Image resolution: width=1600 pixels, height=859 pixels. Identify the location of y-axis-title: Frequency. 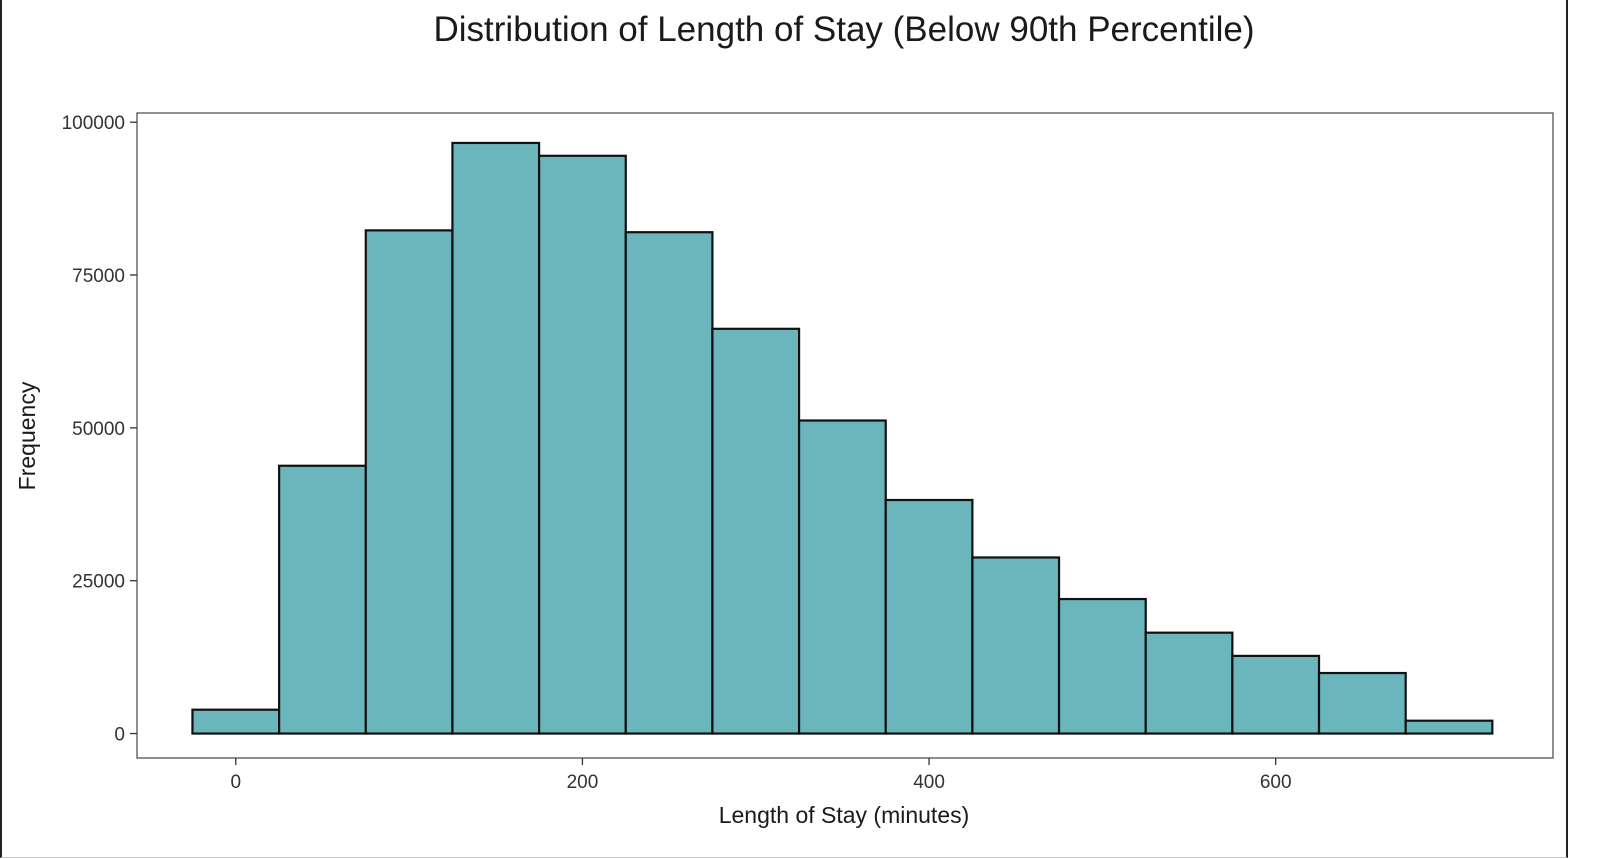
(27, 435).